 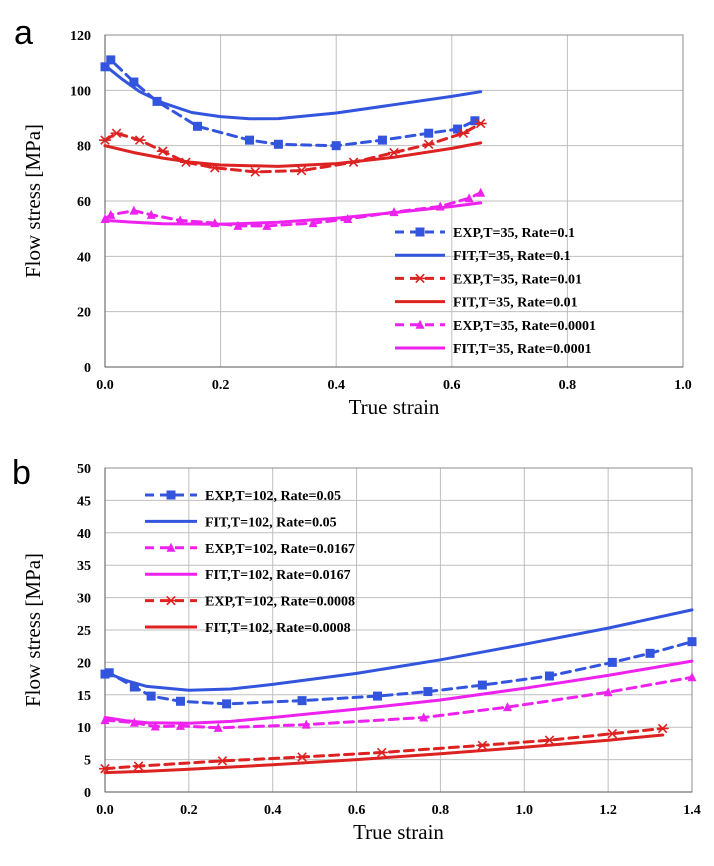 I want to click on panel-b-y-tick-label: 30, so click(x=84, y=599).